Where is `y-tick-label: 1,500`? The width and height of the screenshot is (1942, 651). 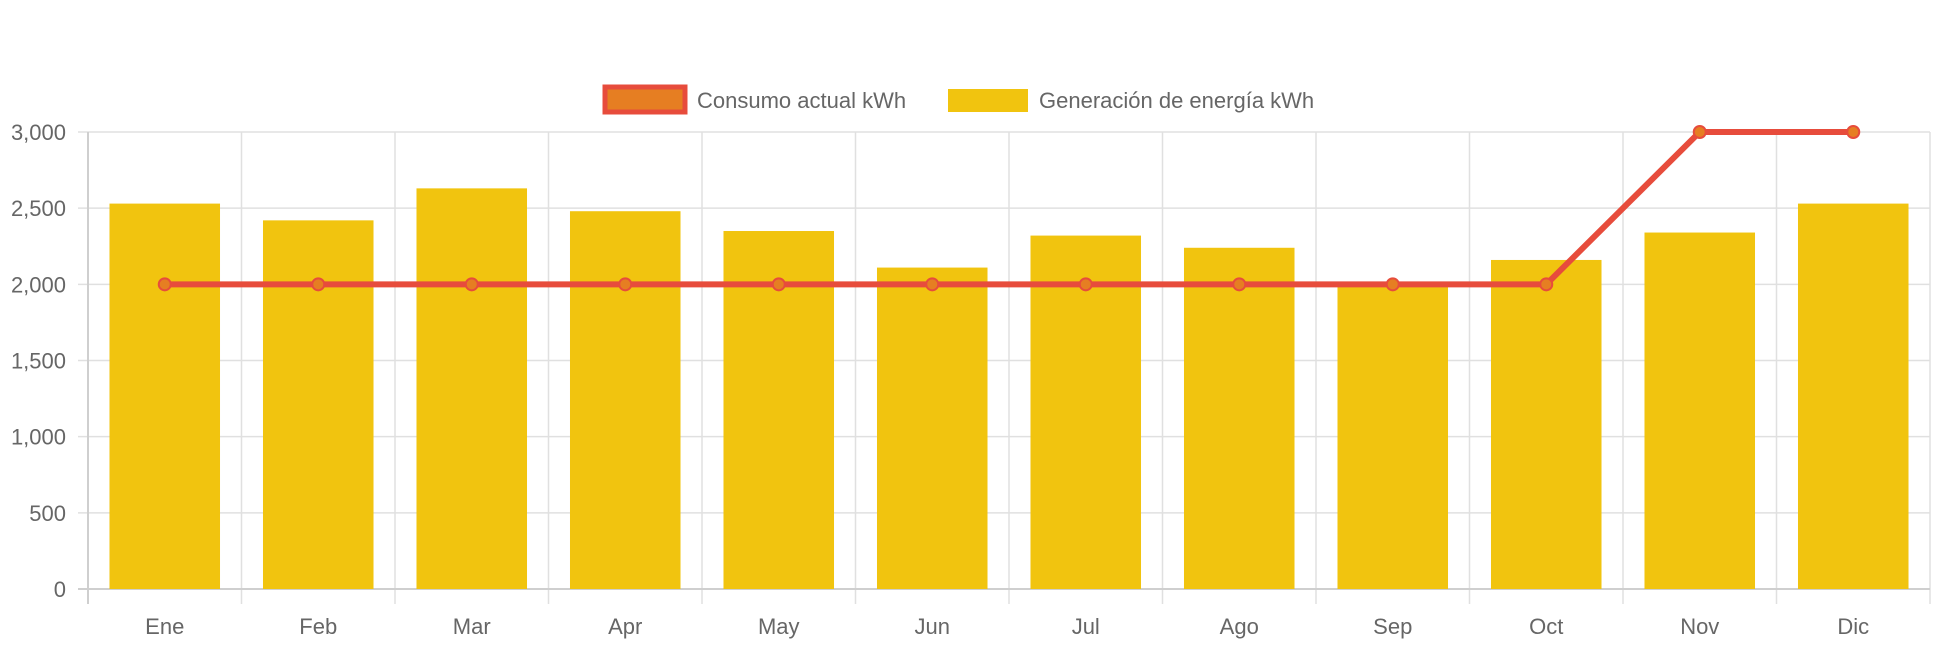 y-tick-label: 1,500 is located at coordinates (38, 361).